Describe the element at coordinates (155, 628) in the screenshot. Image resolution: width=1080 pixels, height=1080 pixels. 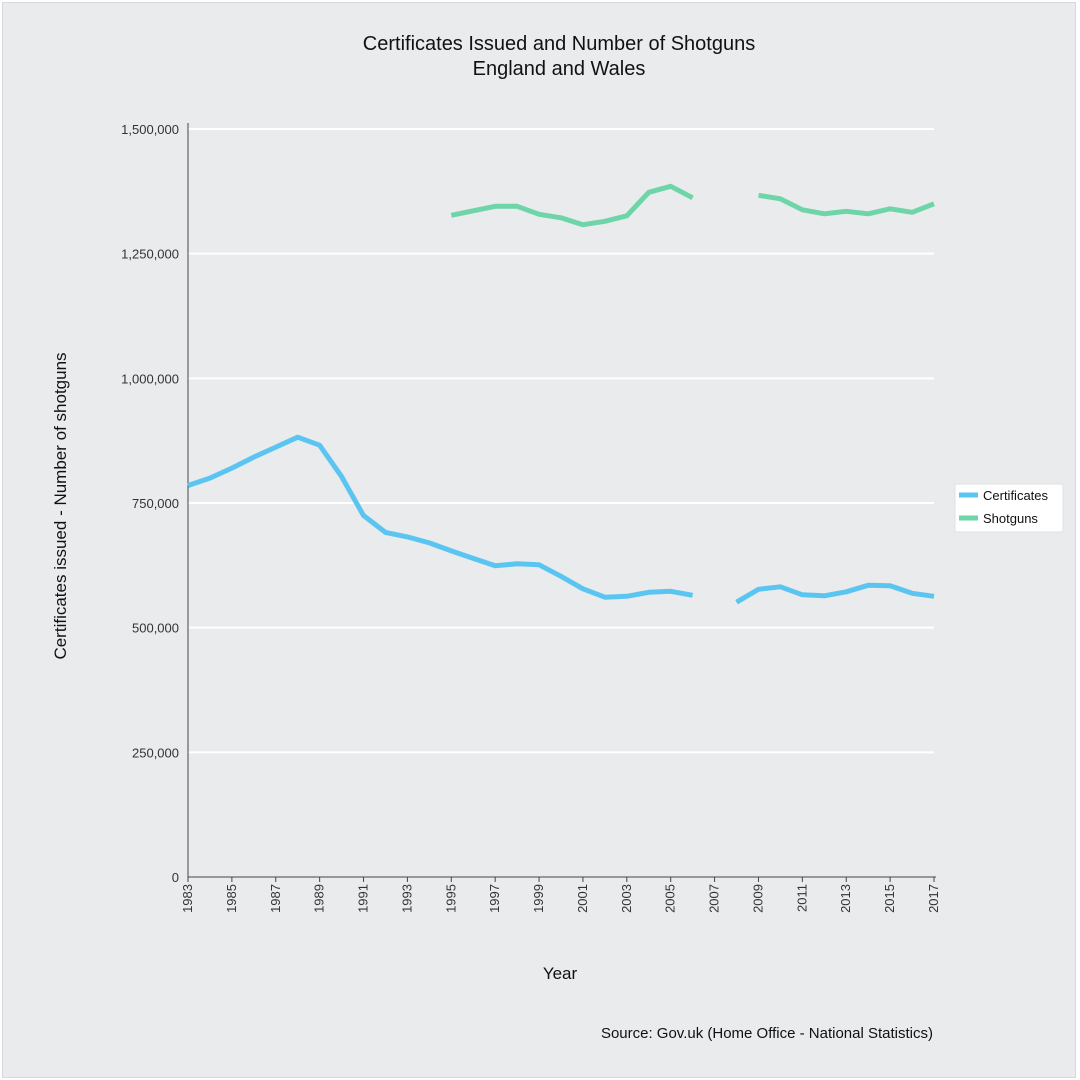
I see `y-tick-label: 500,000` at that location.